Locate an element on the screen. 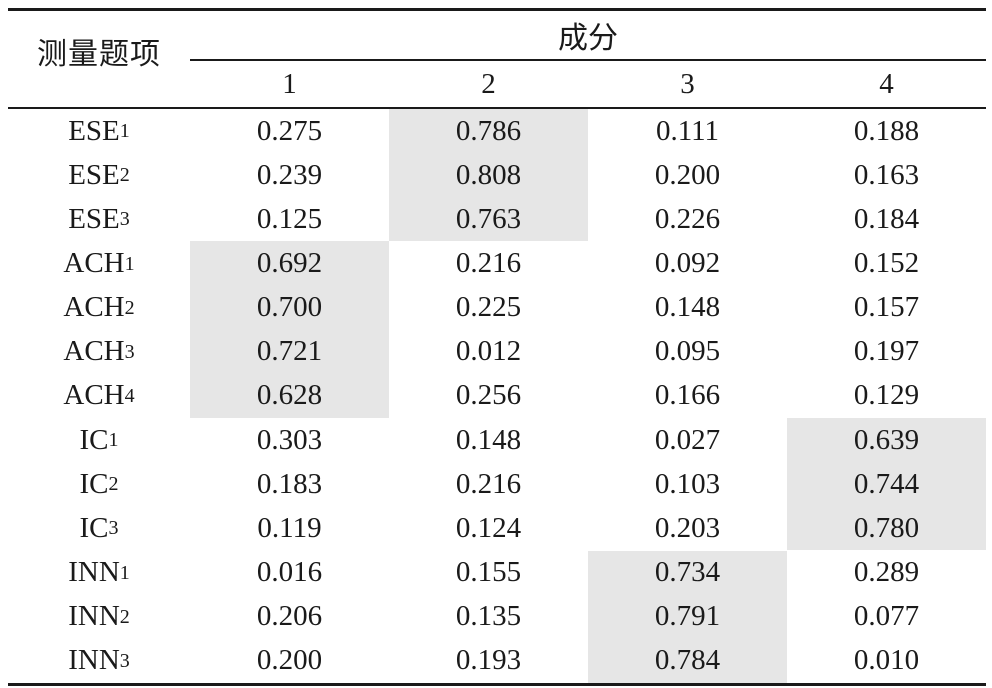  column-header-3: 3 is located at coordinates (687, 83).